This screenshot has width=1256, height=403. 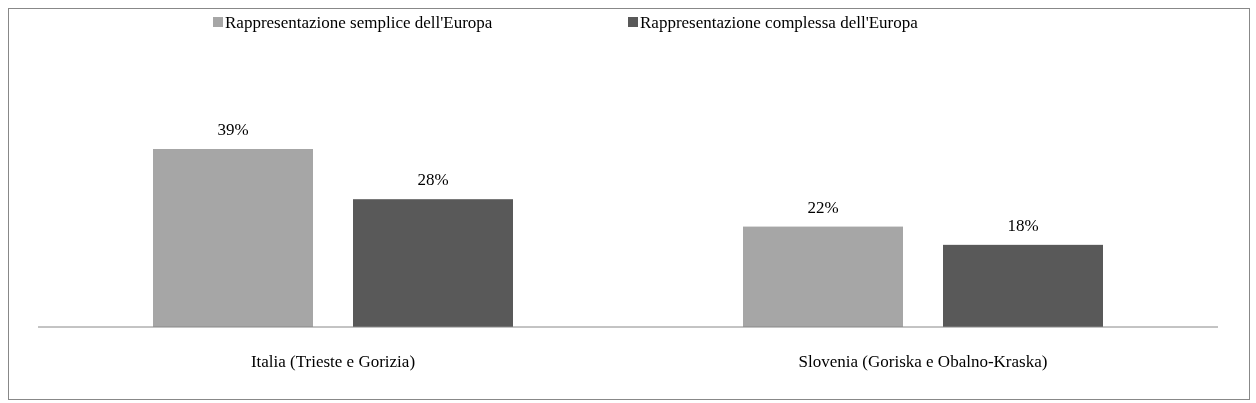 I want to click on data-label: 39%, so click(x=233, y=129).